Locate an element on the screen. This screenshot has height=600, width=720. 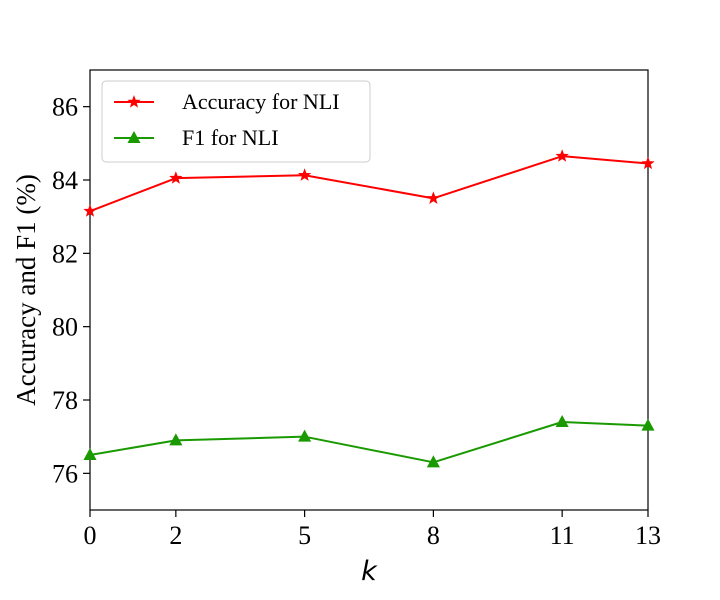
y-tick-label: 80 is located at coordinates (65, 327).